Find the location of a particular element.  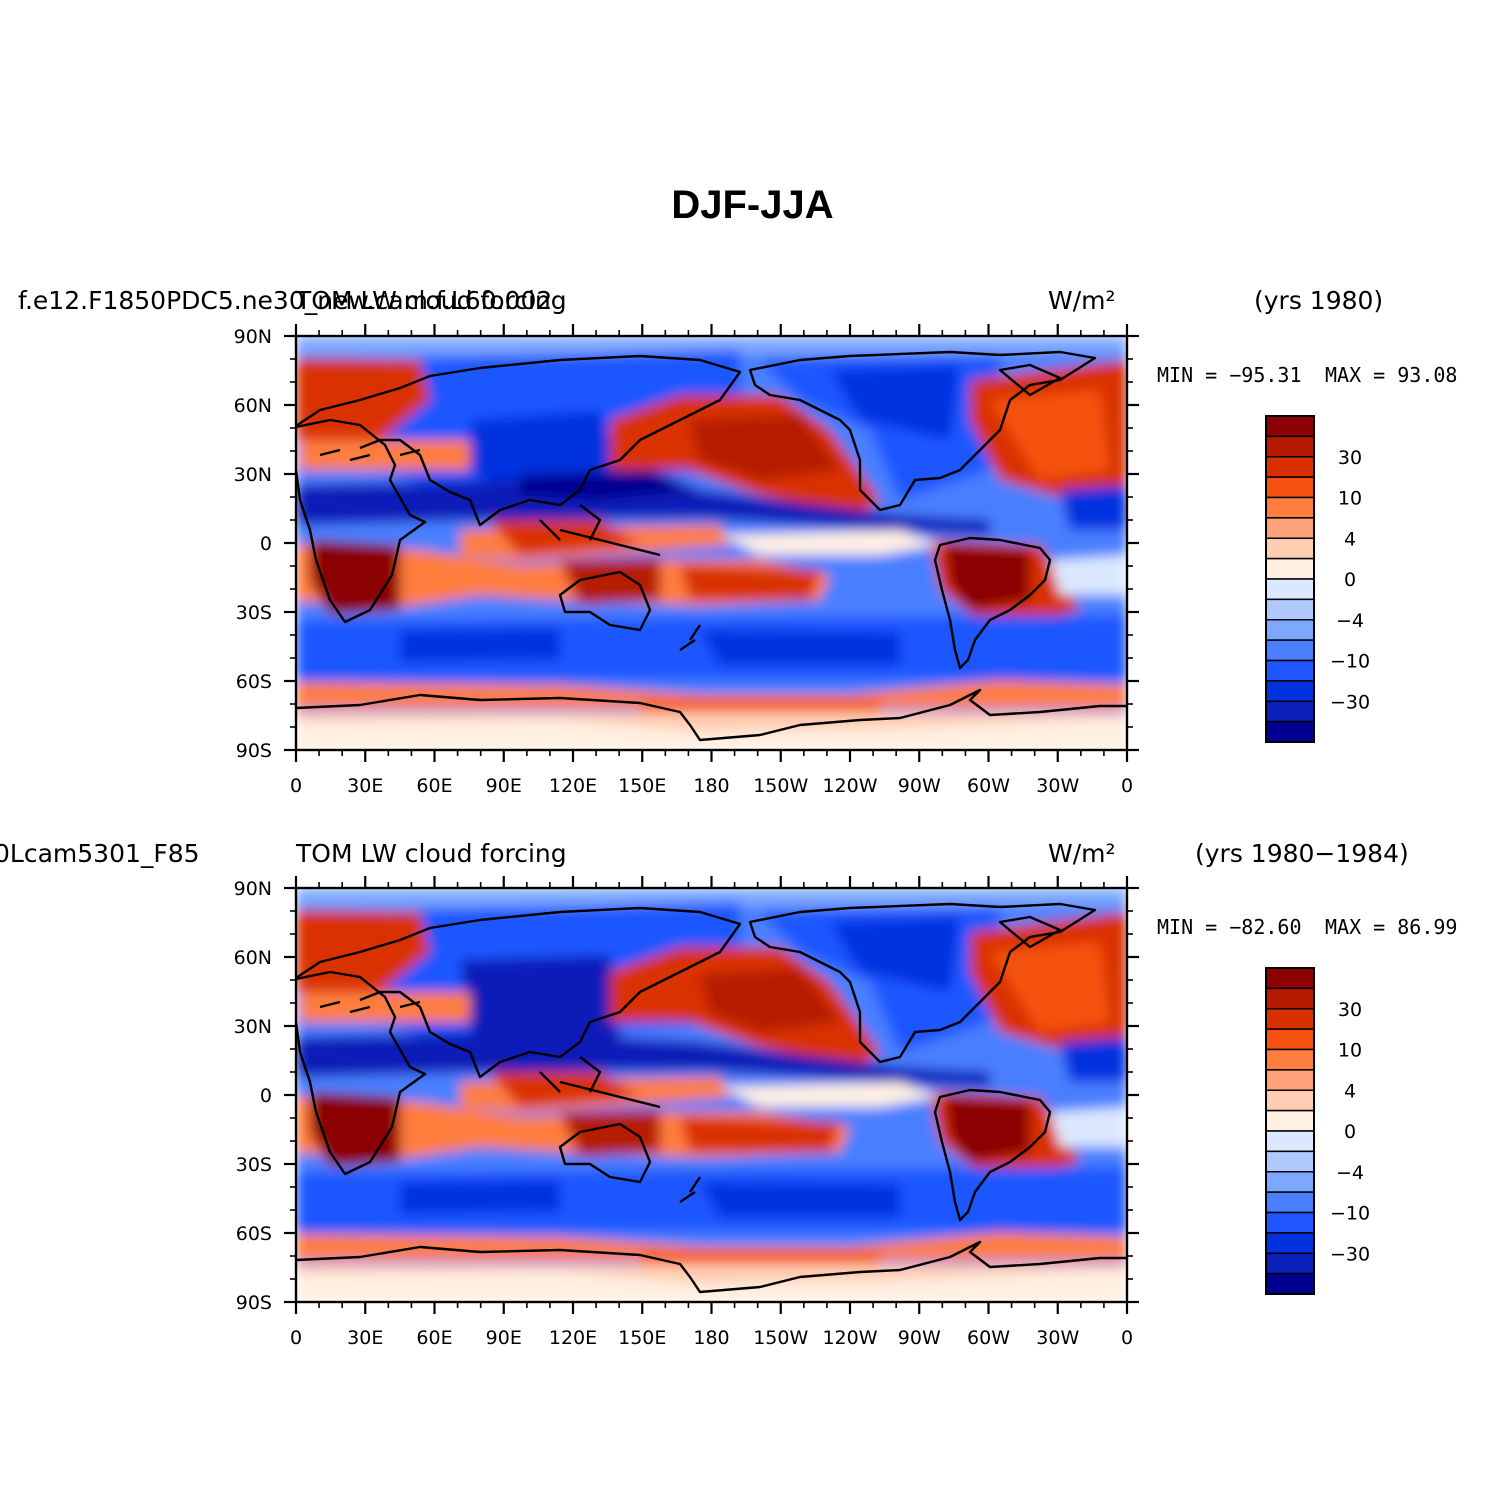

panel2-lat-label: 60N is located at coordinates (253, 958).